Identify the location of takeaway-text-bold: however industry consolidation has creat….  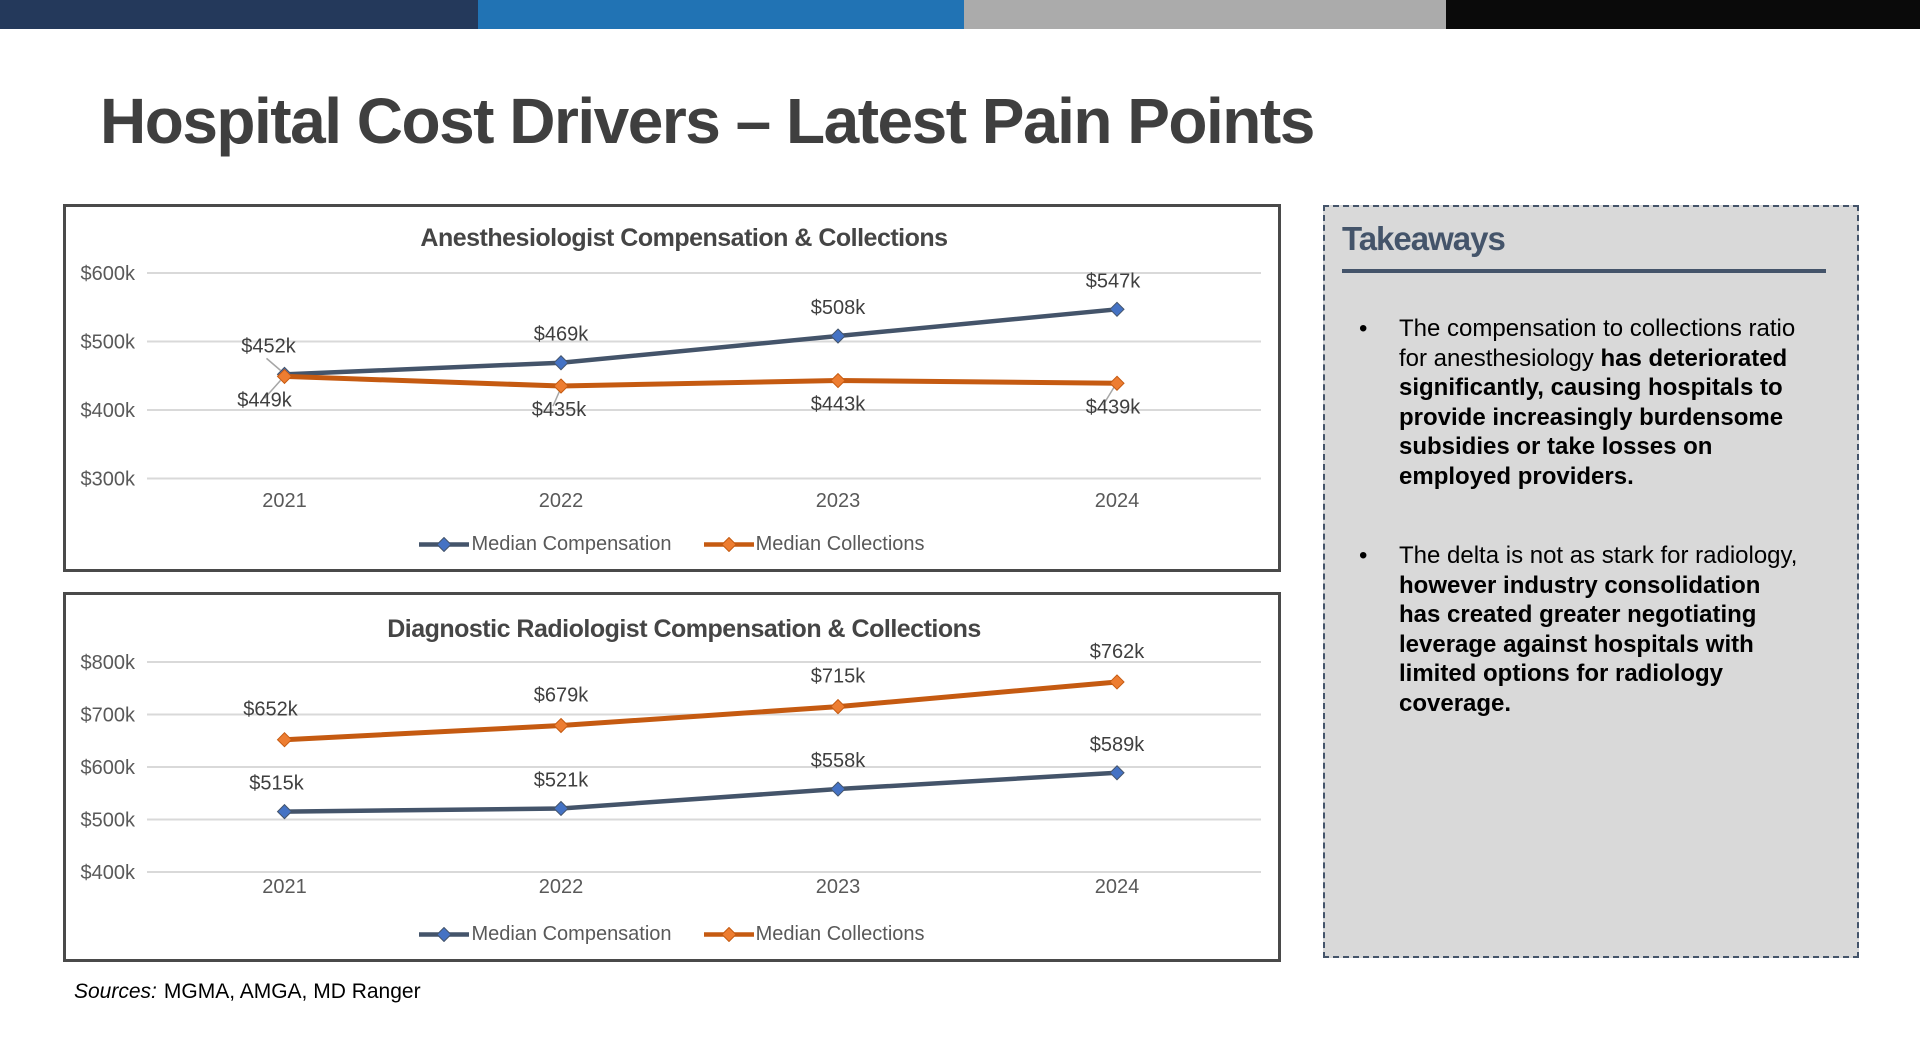
(1580, 644).